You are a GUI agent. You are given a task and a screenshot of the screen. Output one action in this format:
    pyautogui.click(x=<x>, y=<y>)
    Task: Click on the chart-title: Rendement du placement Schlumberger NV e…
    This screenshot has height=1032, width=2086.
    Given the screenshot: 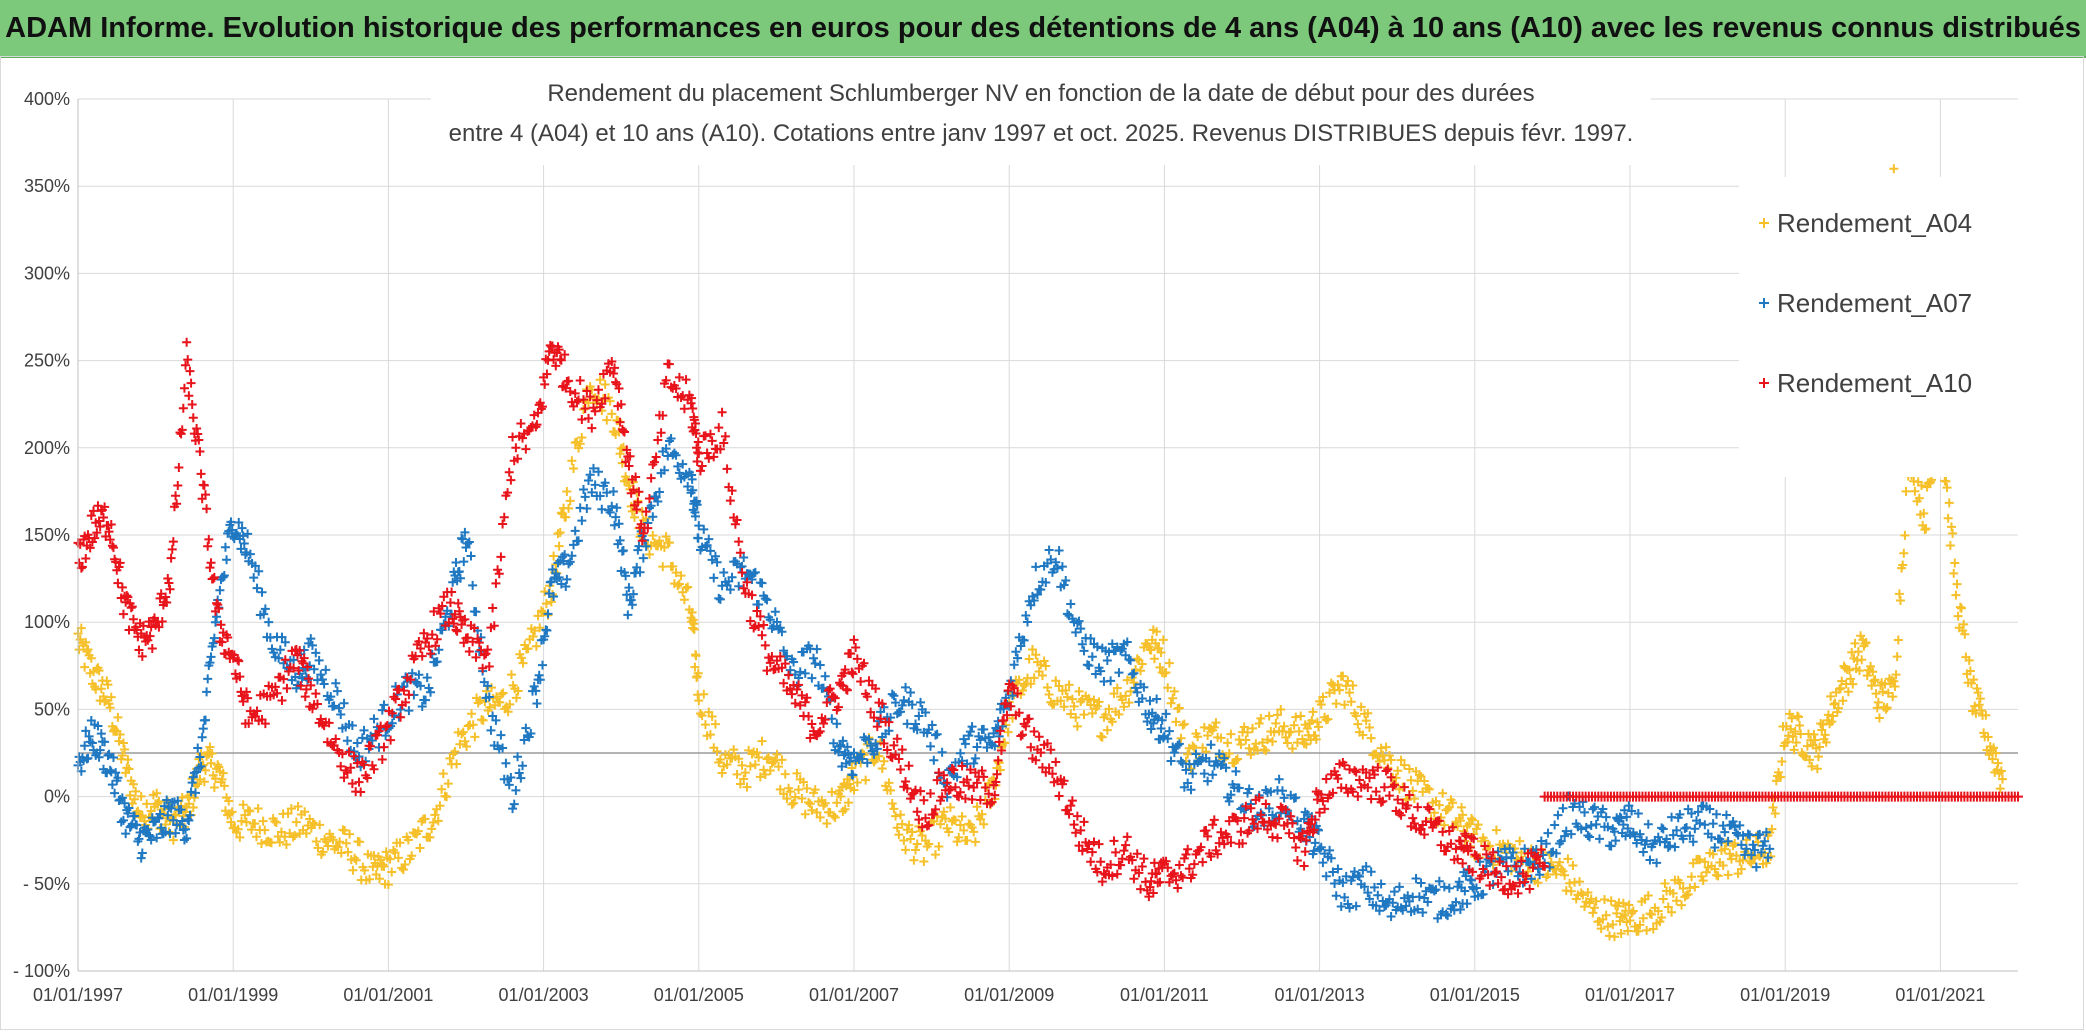 What is the action you would take?
    pyautogui.click(x=1041, y=115)
    